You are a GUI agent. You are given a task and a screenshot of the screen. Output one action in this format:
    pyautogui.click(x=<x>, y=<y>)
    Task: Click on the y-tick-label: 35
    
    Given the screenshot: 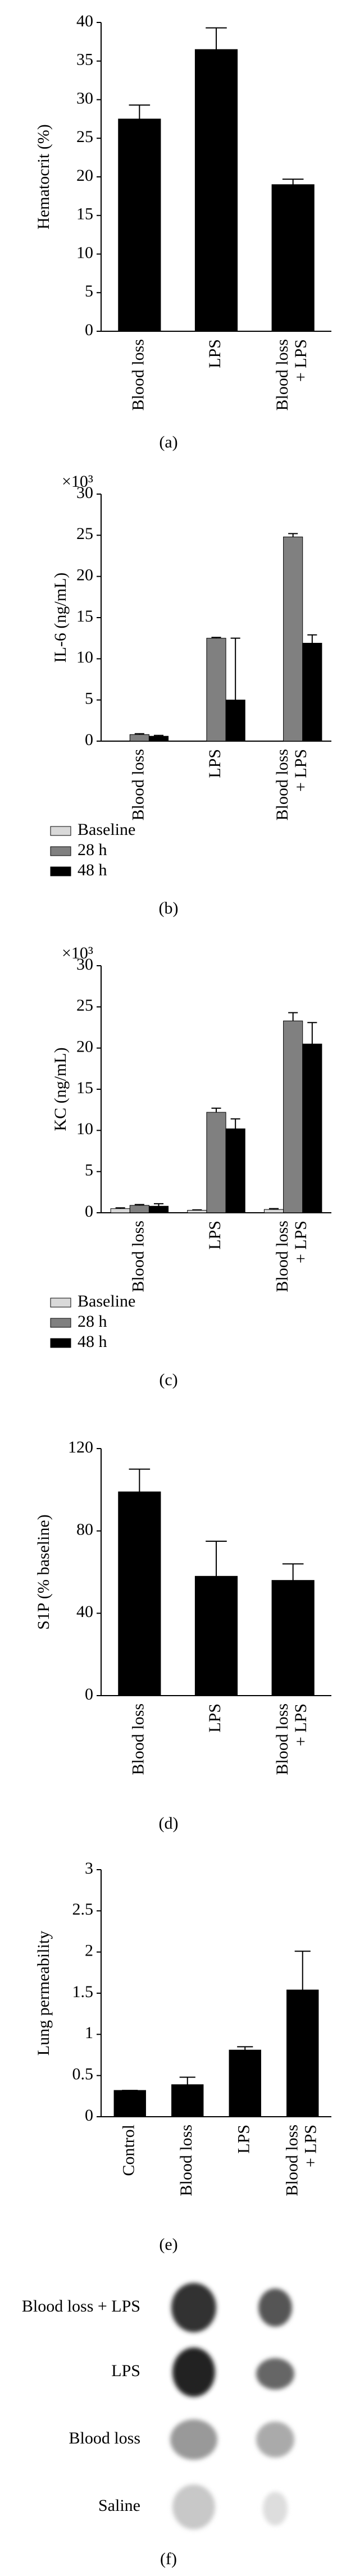 What is the action you would take?
    pyautogui.click(x=84, y=60)
    